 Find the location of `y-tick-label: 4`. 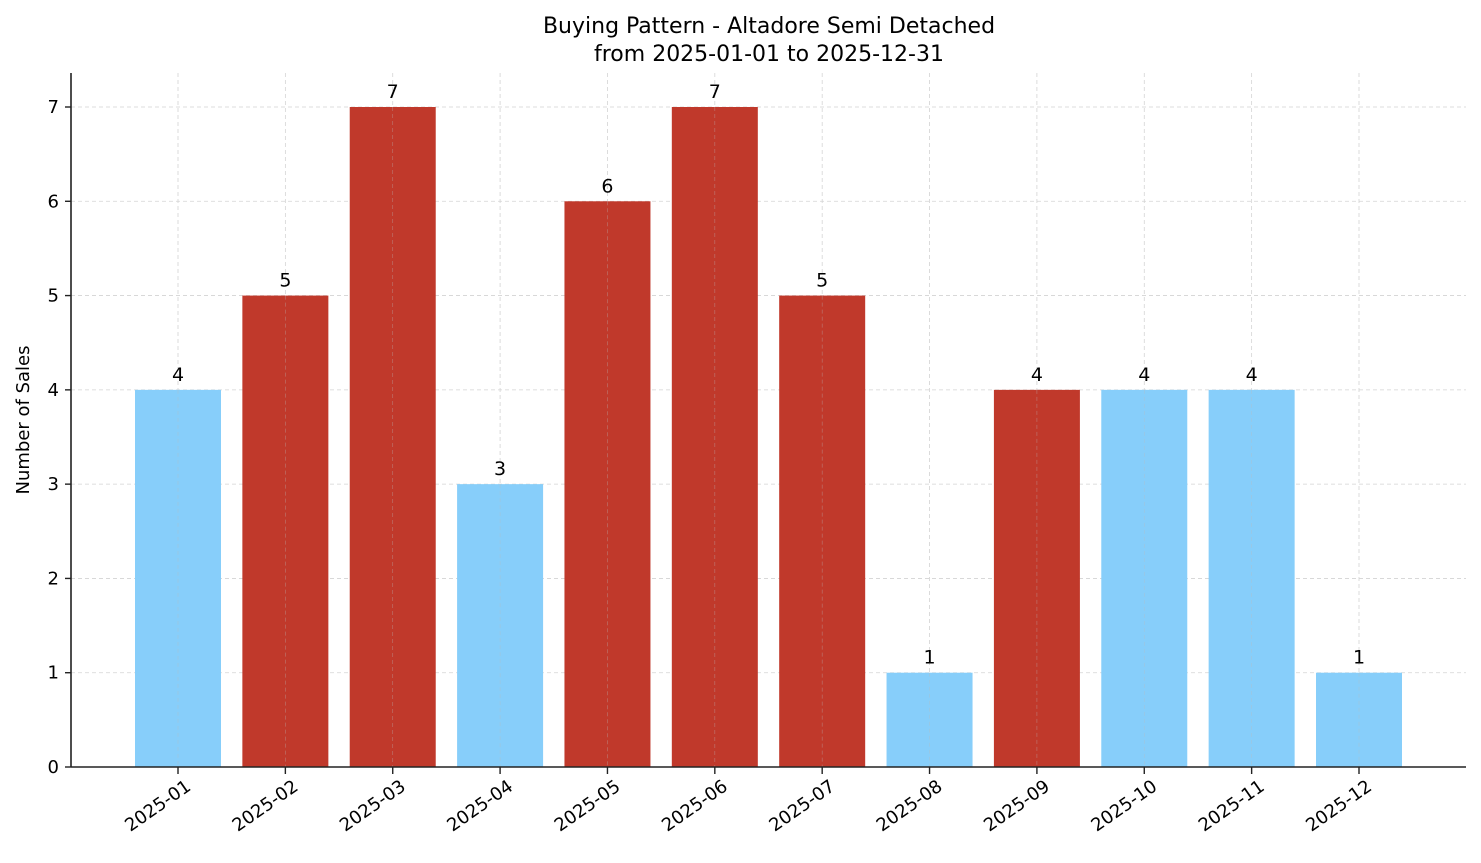

y-tick-label: 4 is located at coordinates (53, 390).